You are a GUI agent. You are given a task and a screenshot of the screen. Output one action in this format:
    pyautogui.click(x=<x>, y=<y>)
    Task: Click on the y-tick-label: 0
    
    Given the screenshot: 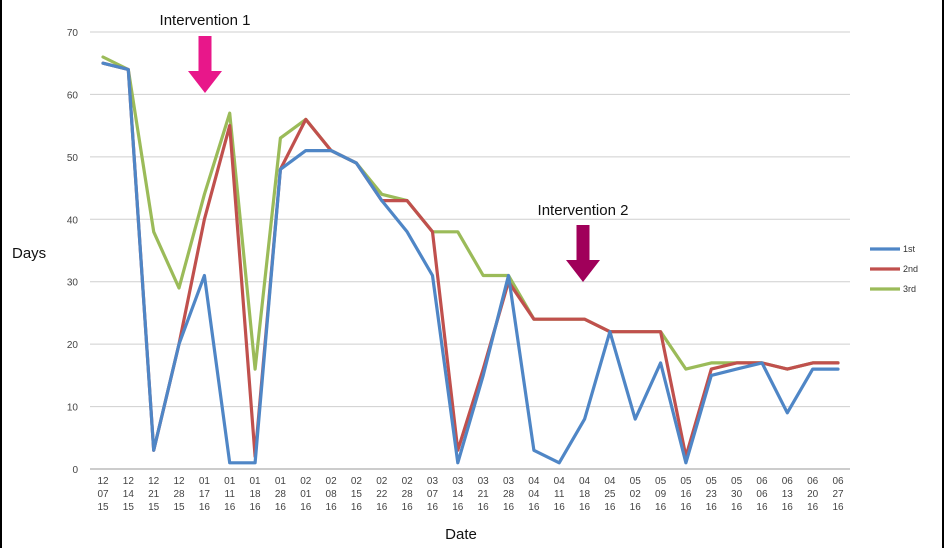 What is the action you would take?
    pyautogui.click(x=75, y=470)
    